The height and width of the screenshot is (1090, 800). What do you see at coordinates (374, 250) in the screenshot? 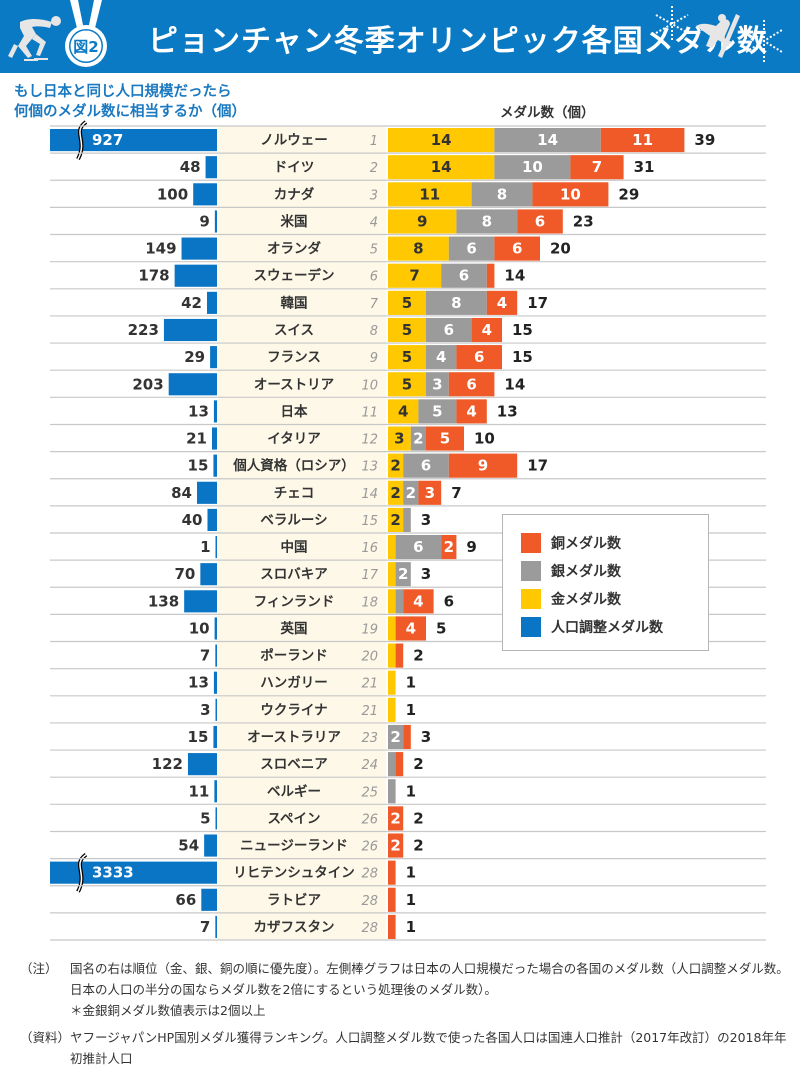
I see `rank-label: 5` at bounding box center [374, 250].